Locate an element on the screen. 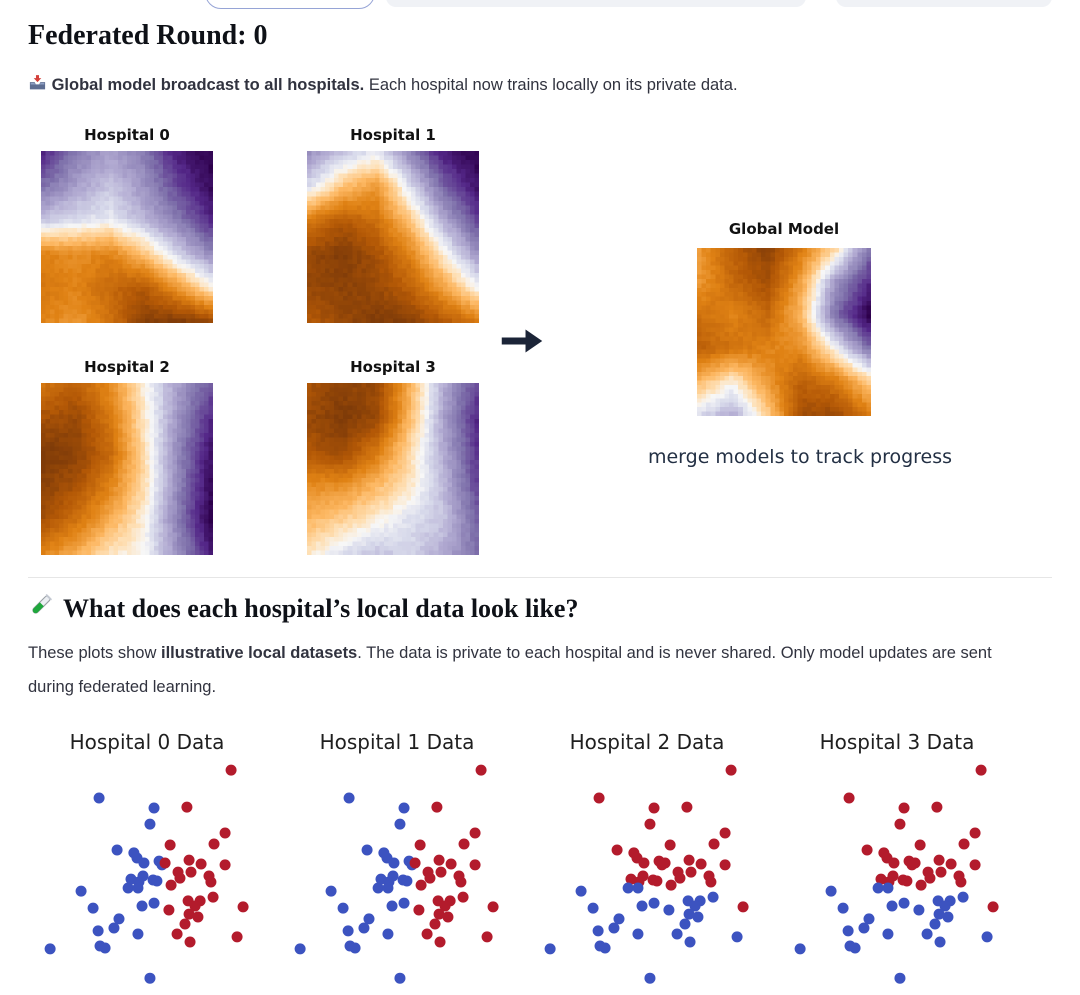 This screenshot has height=995, width=1080. hospital-0-model-heatmap is located at coordinates (127, 237).